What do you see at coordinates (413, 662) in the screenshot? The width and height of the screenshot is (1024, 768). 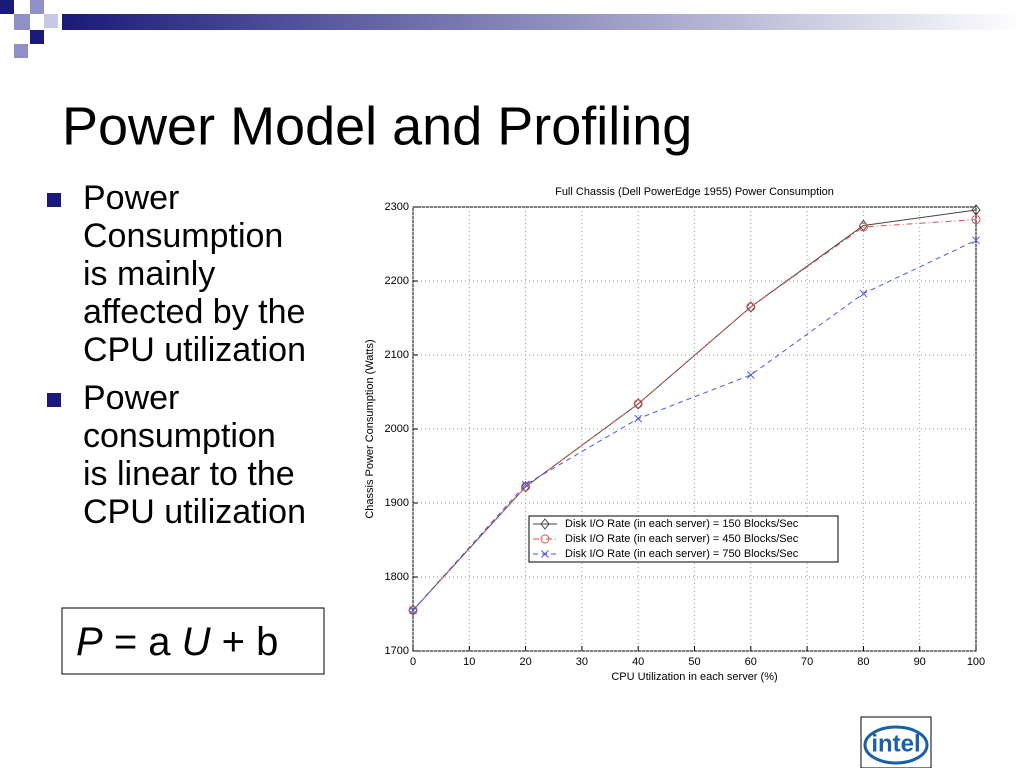 I see `x-tick-label: 0` at bounding box center [413, 662].